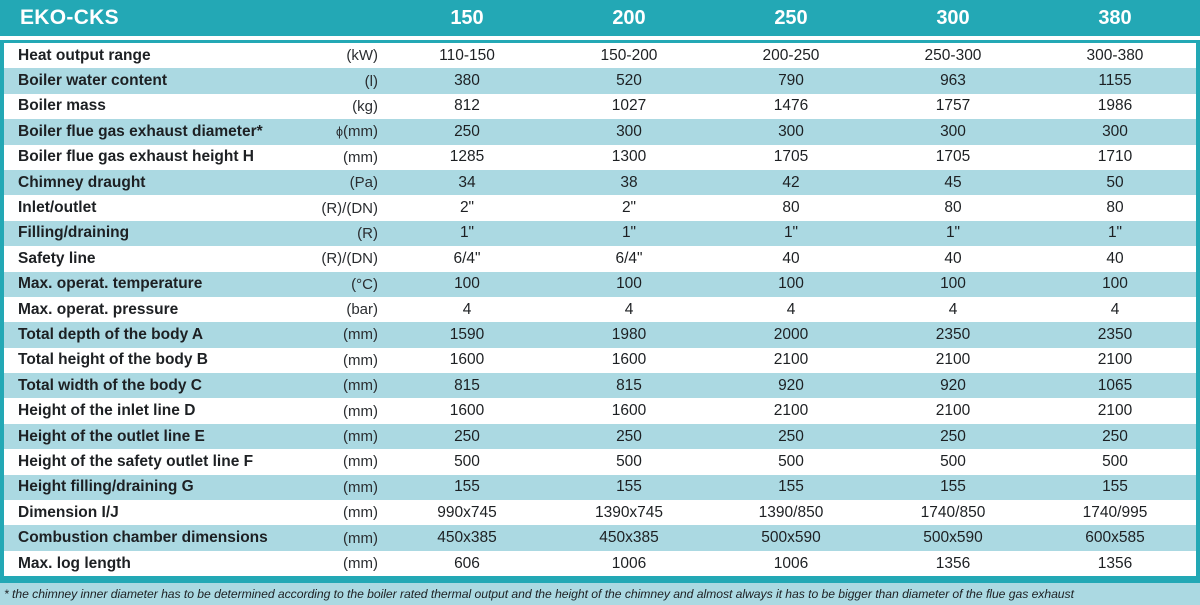 The width and height of the screenshot is (1200, 605). What do you see at coordinates (629, 17) in the screenshot?
I see `model-header-200: 200` at bounding box center [629, 17].